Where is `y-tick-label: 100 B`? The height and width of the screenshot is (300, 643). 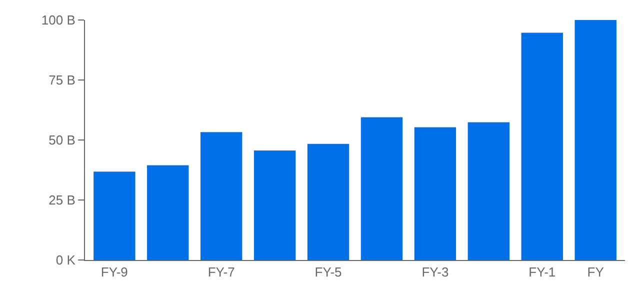 y-tick-label: 100 B is located at coordinates (58, 20).